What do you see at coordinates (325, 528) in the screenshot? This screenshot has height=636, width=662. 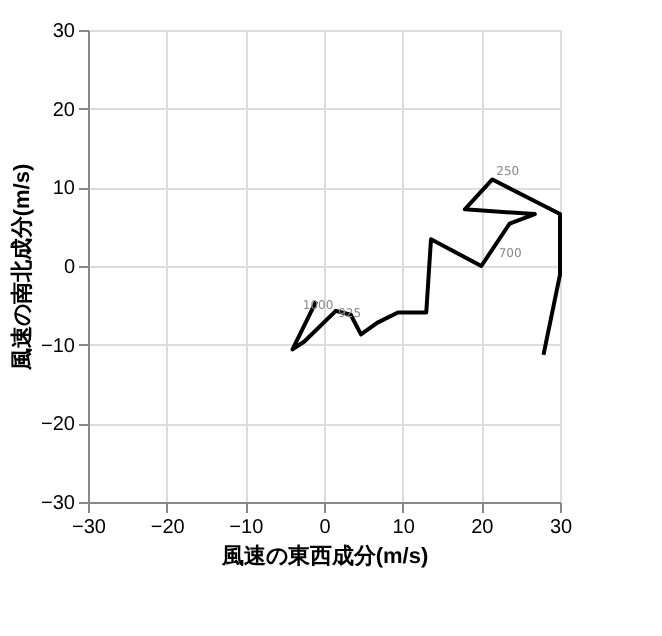 I see `x-tick-label: 0` at bounding box center [325, 528].